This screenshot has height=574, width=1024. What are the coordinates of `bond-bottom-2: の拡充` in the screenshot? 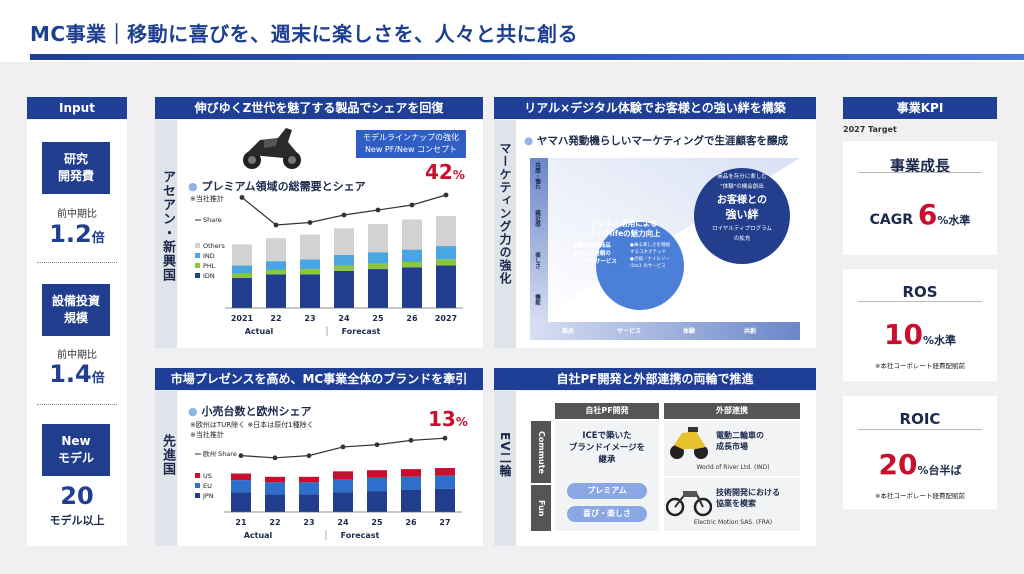 It's located at (742, 239).